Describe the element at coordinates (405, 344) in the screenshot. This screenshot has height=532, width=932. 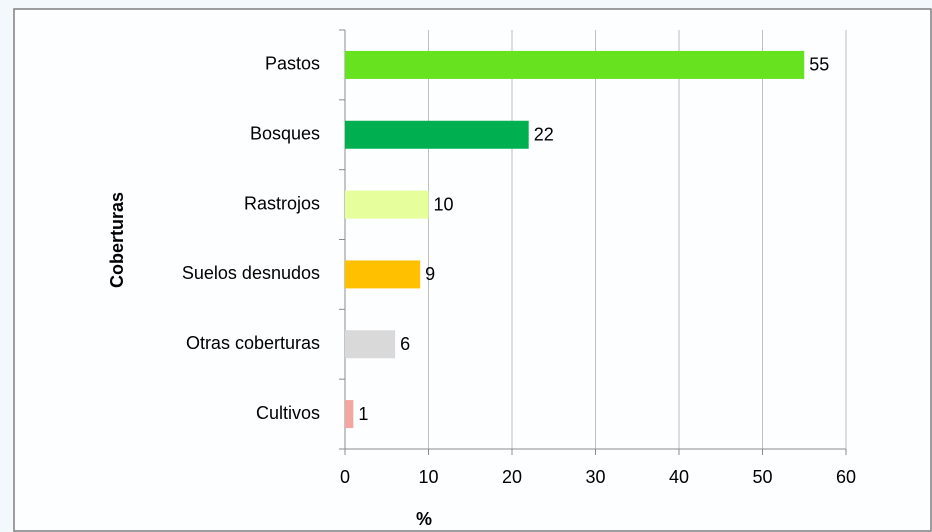
I see `data-label: 6` at that location.